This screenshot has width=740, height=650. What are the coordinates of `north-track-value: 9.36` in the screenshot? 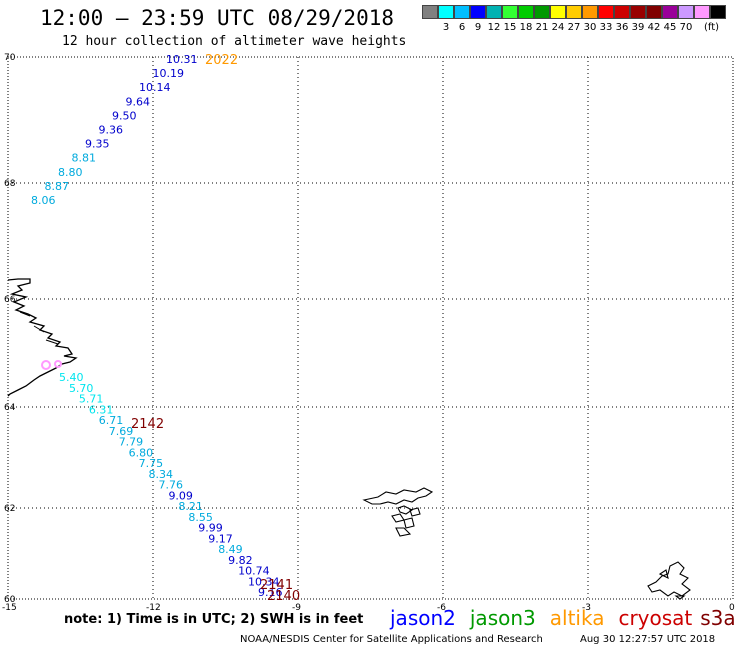 It's located at (111, 130).